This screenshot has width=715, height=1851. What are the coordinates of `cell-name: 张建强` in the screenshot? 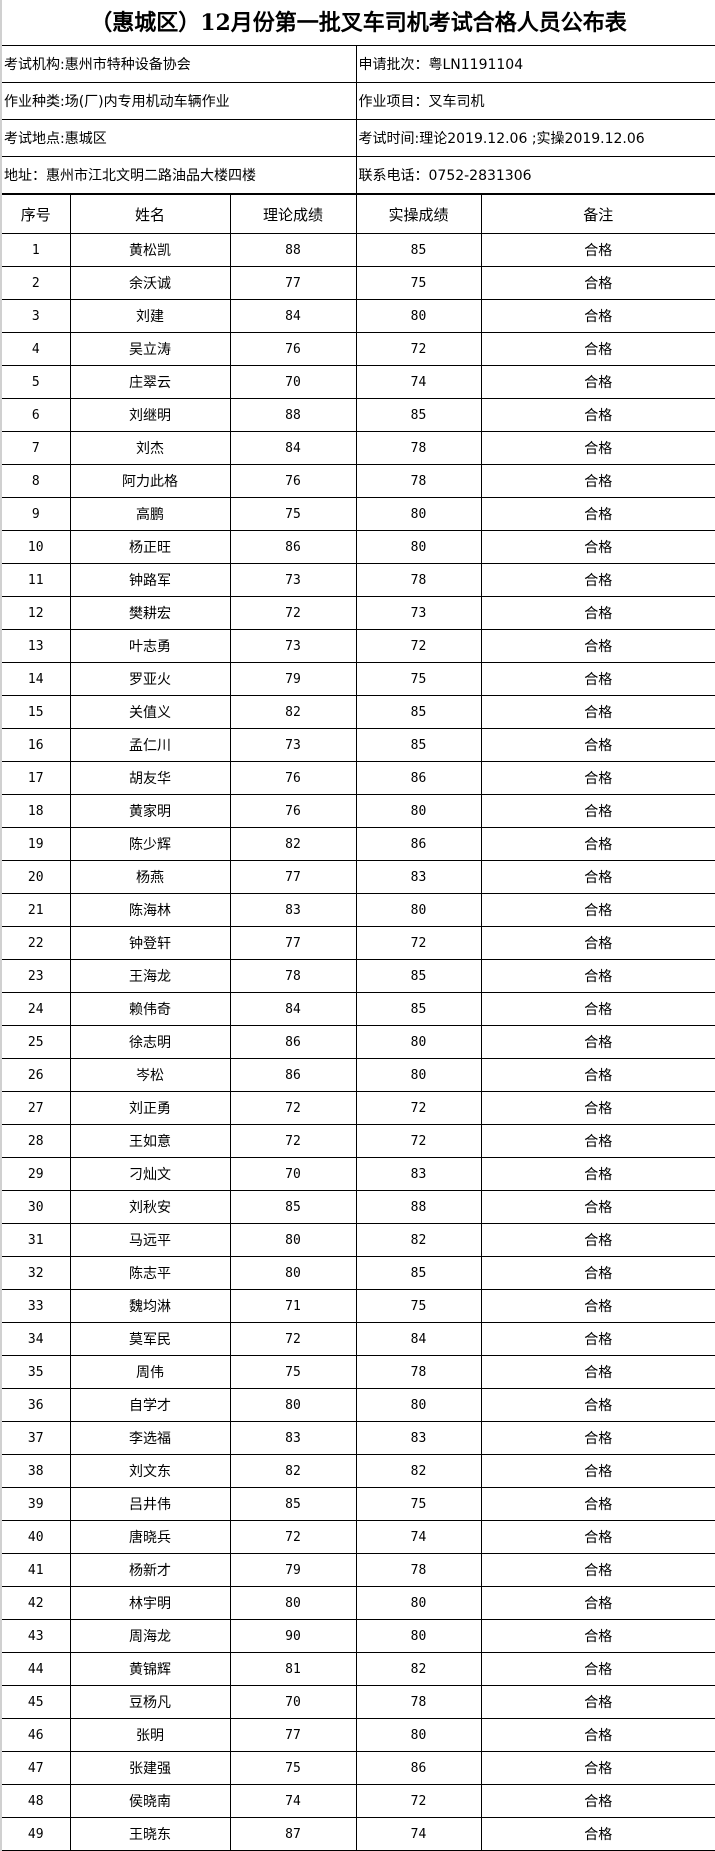 It's located at (150, 1768).